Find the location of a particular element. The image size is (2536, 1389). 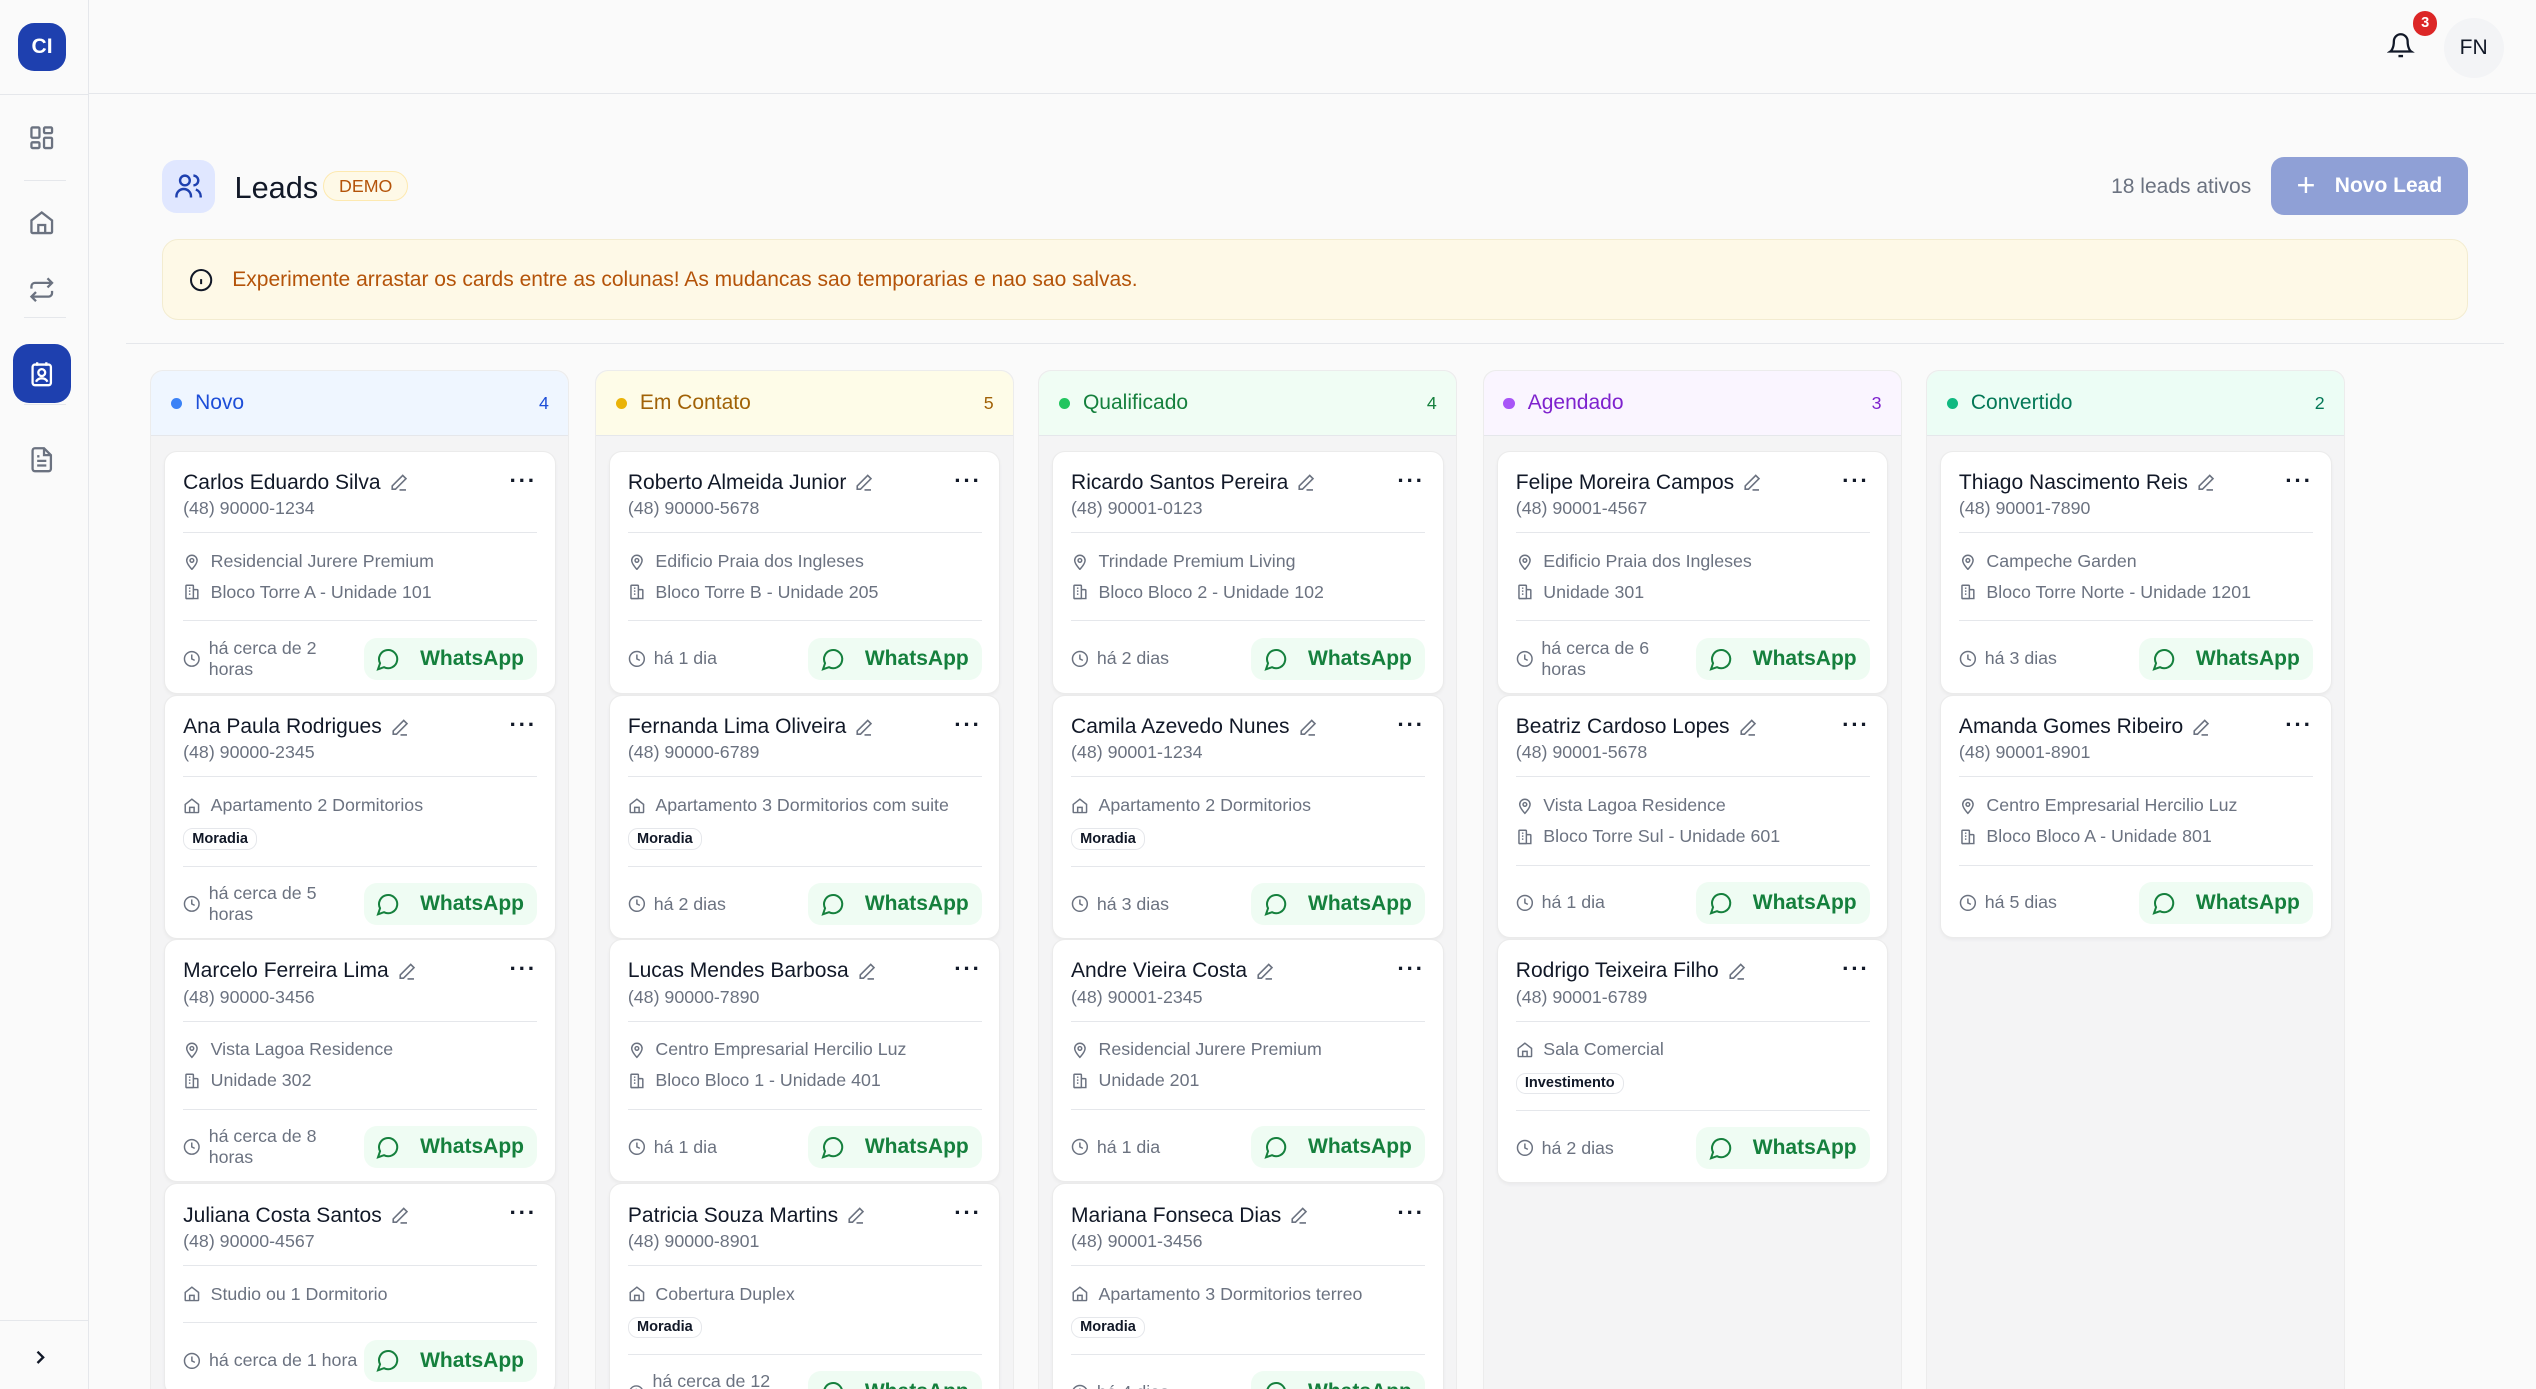

chevron-right-icon is located at coordinates (40, 1361).